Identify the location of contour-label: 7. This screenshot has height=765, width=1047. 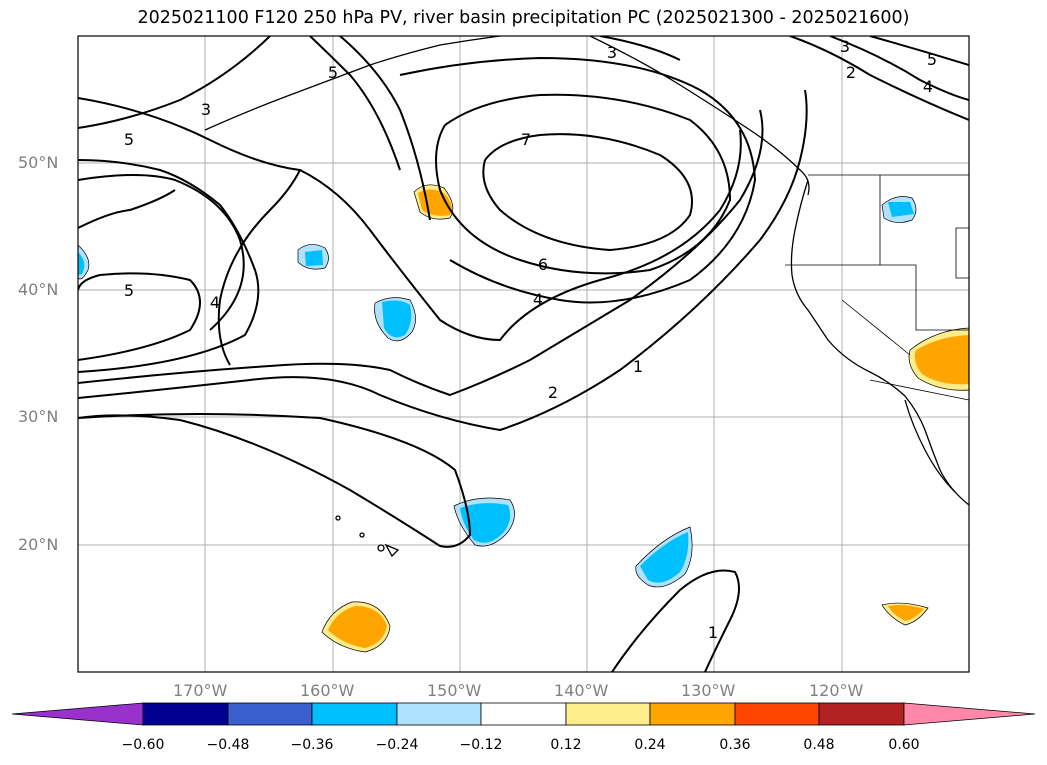
(526, 139).